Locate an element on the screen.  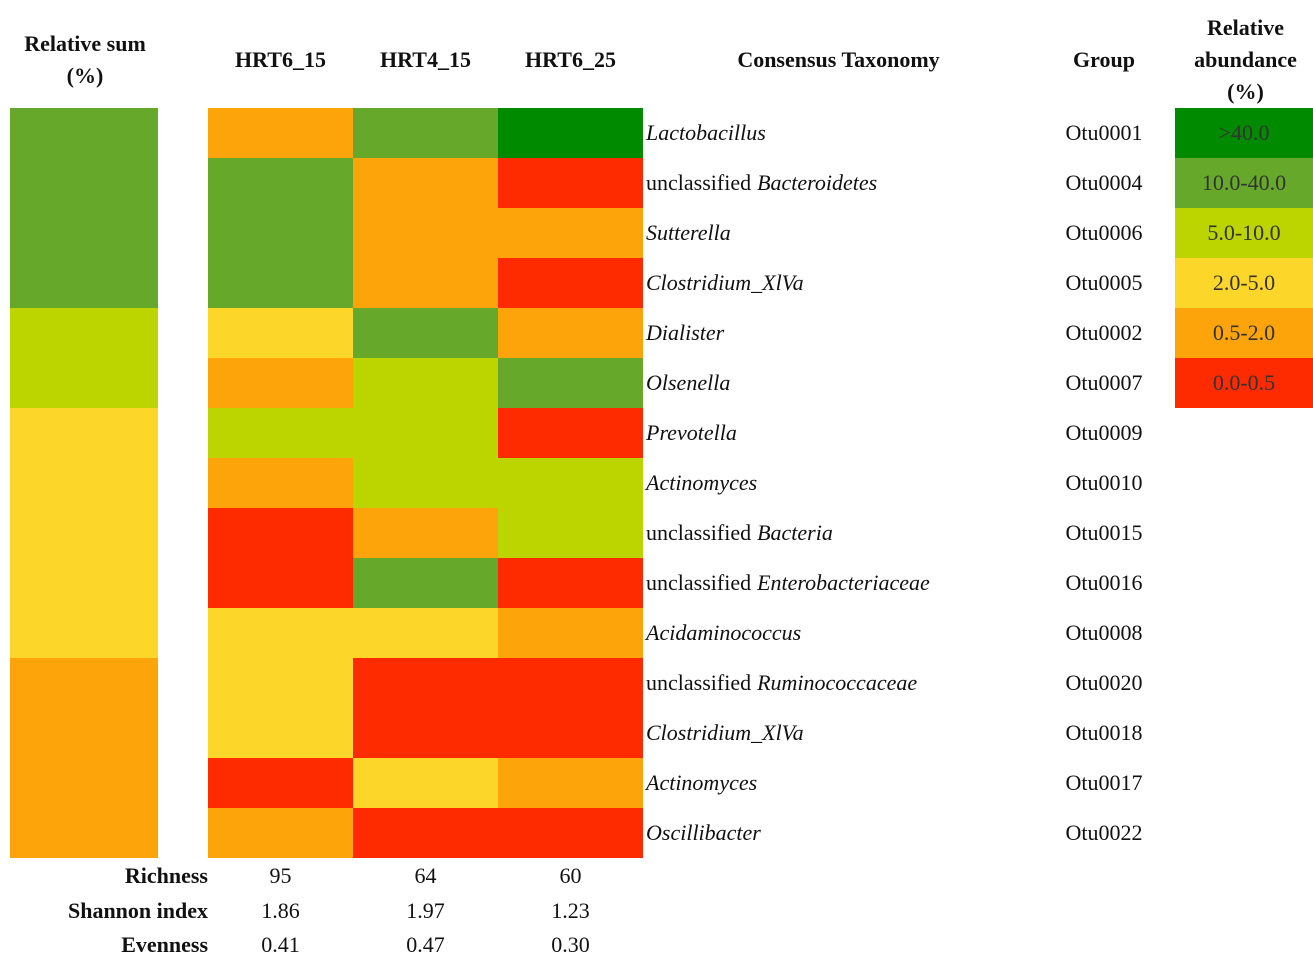
taxonomy: unclassified Enterobacteriaceae is located at coordinates (788, 583).